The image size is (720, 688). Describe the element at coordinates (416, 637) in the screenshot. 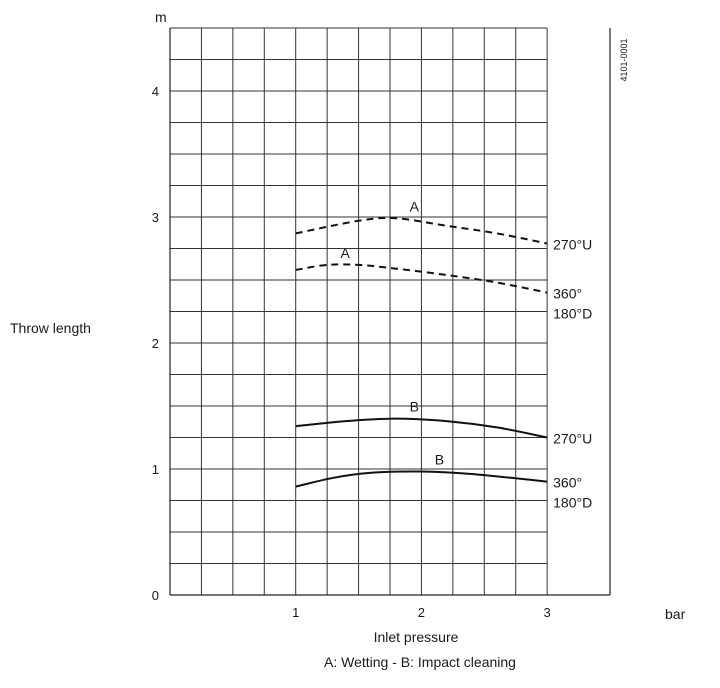

I see `x-axis-label: Inlet pressure` at that location.